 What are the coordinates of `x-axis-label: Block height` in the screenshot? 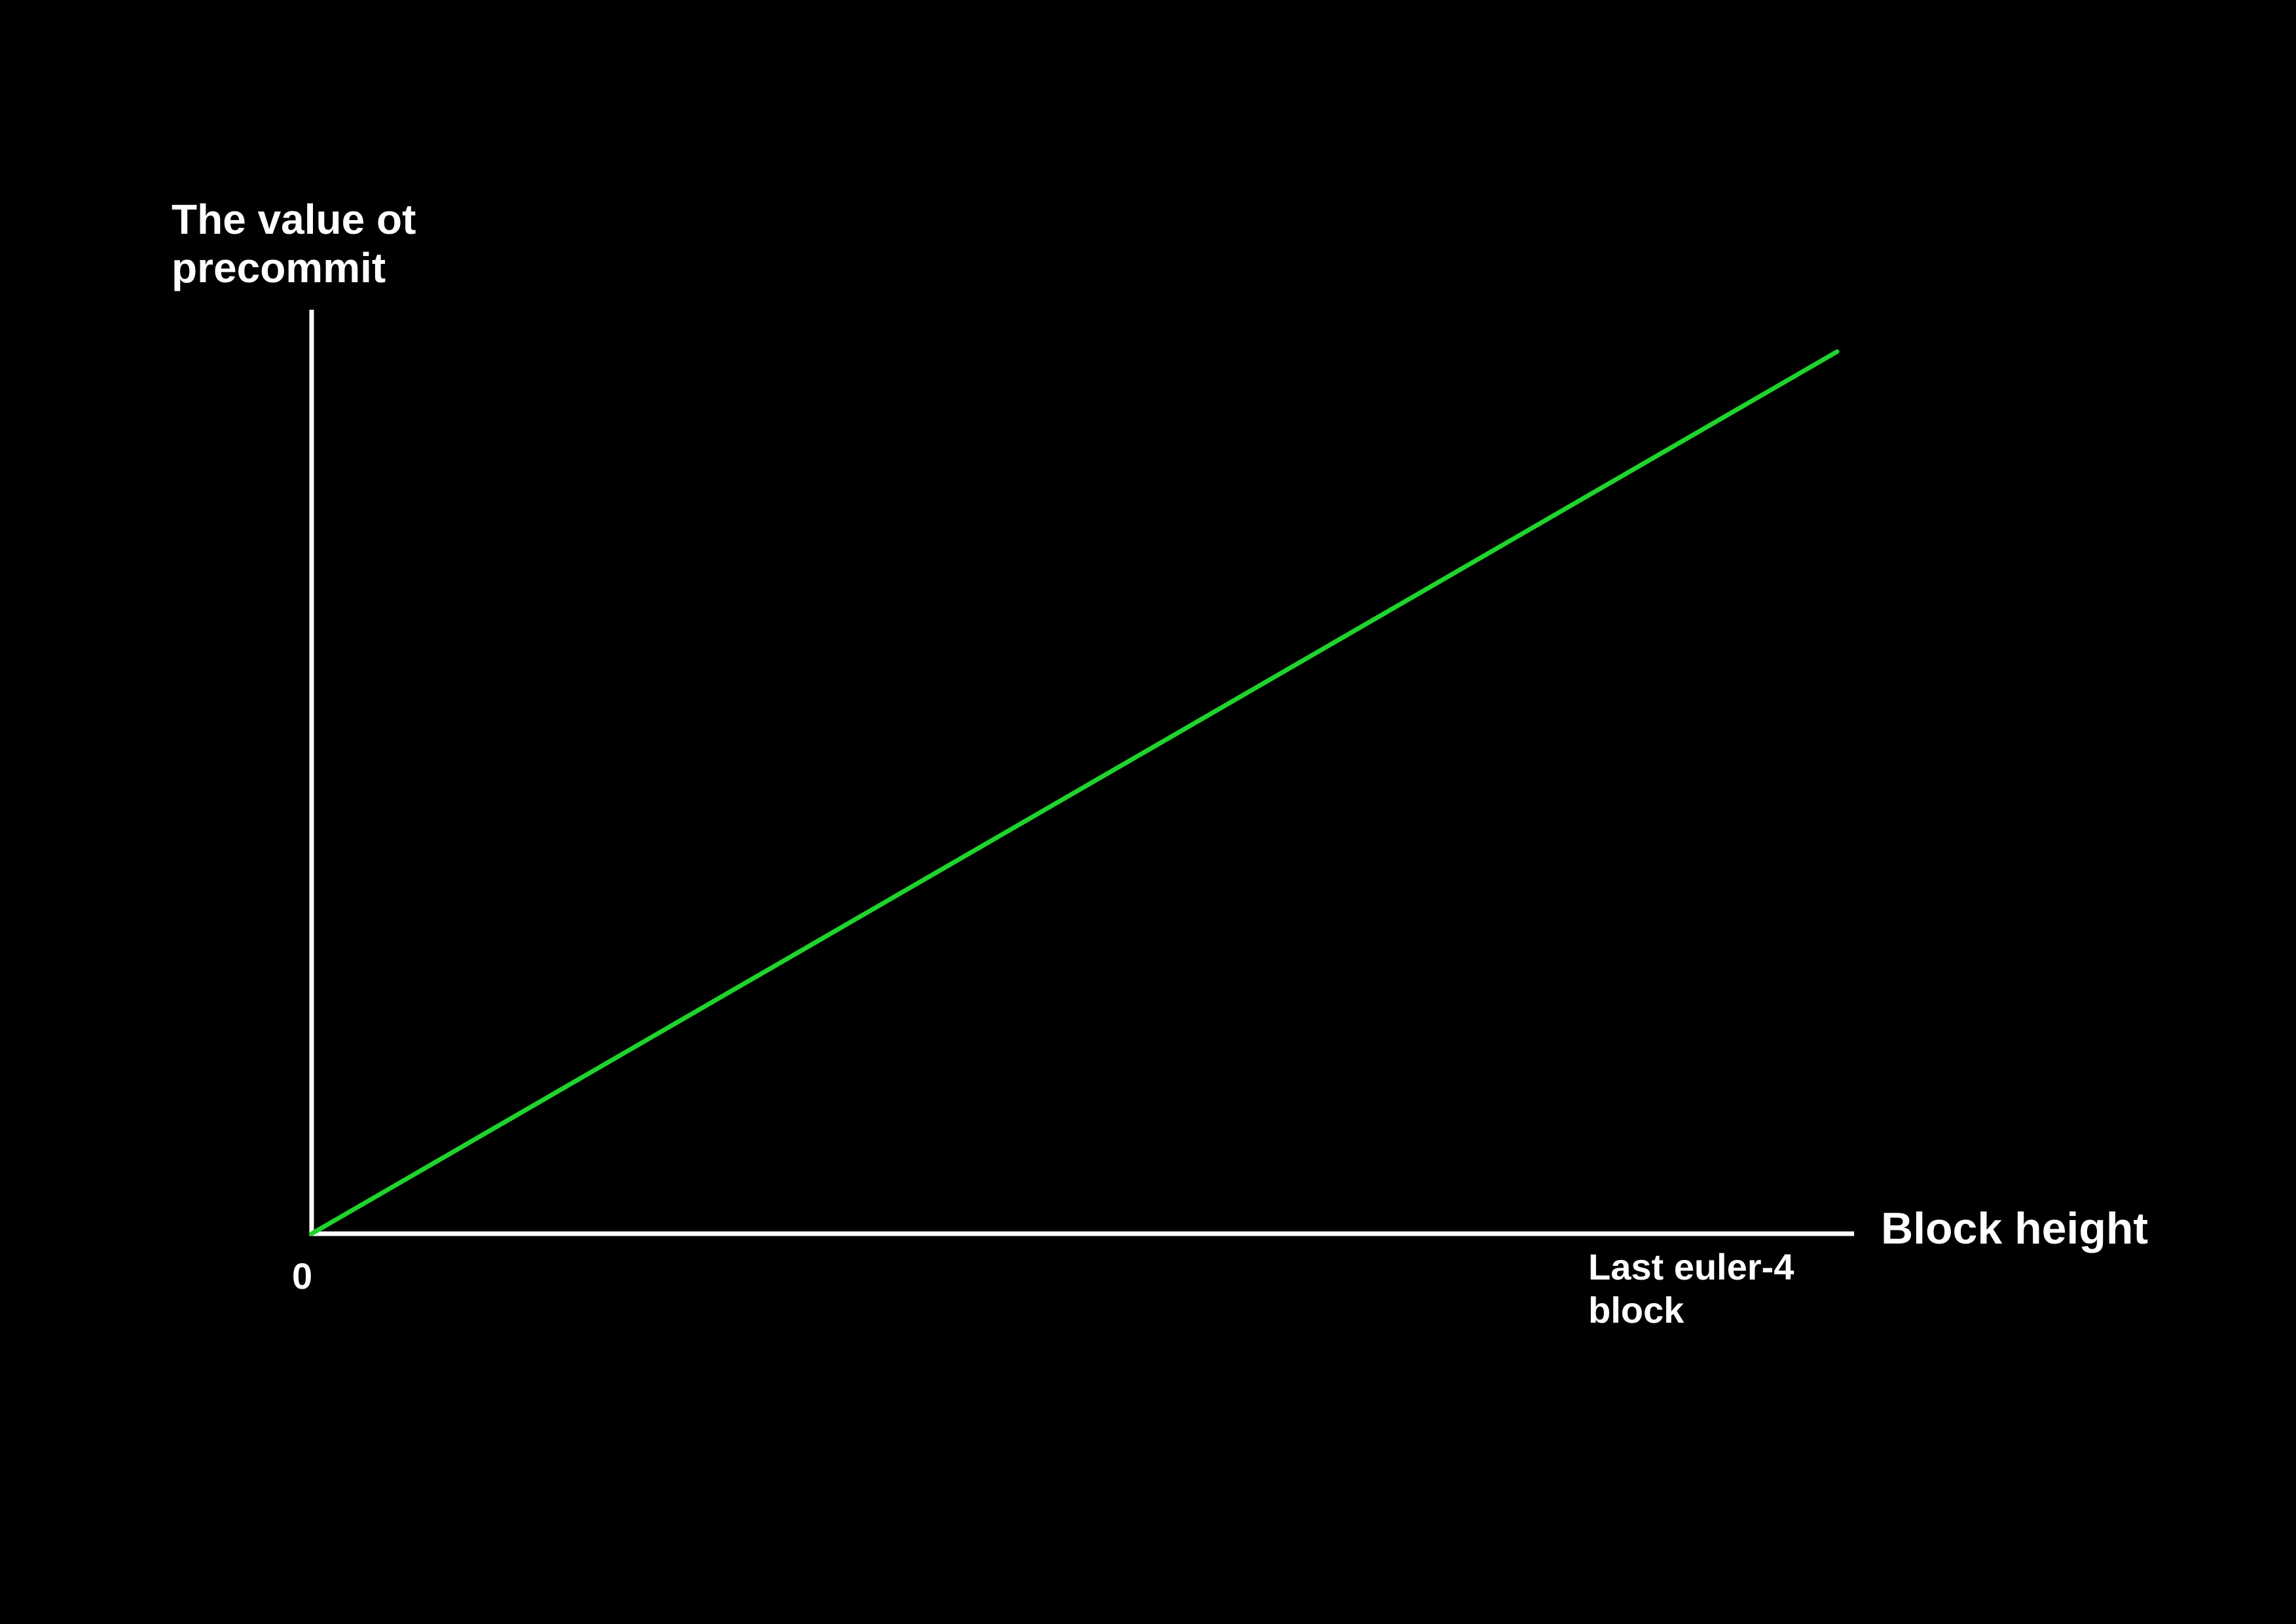 It's located at (2014, 1228).